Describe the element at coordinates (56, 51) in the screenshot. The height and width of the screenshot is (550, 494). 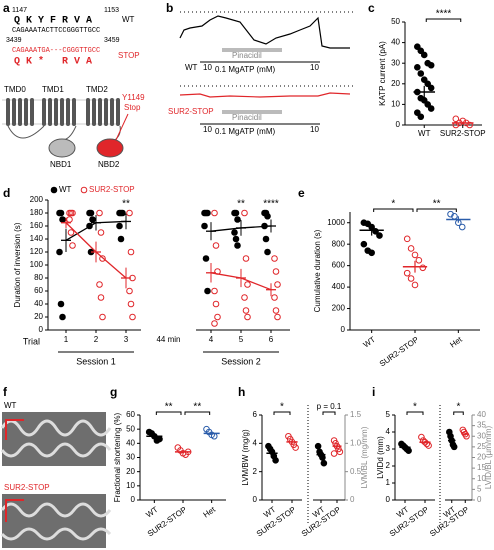
I see `stop-seq: CAGAAATGA---CGGGTTGCC` at that location.